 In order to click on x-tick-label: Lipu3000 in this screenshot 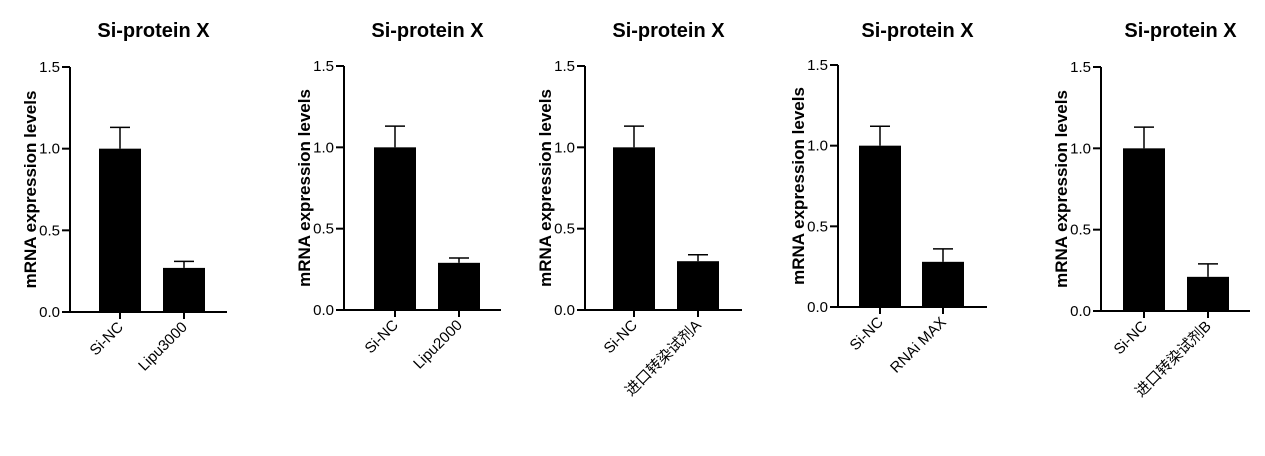, I will do `click(163, 347)`.